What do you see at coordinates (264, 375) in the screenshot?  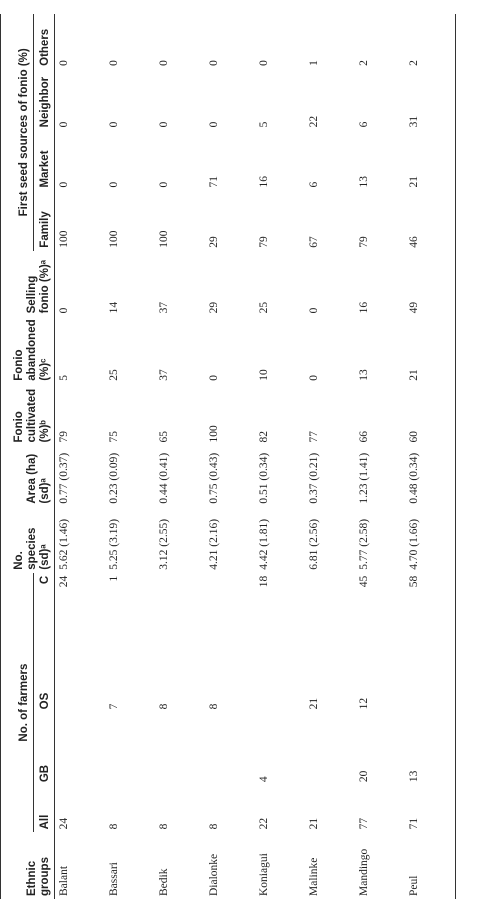 I see `cell: 10` at bounding box center [264, 375].